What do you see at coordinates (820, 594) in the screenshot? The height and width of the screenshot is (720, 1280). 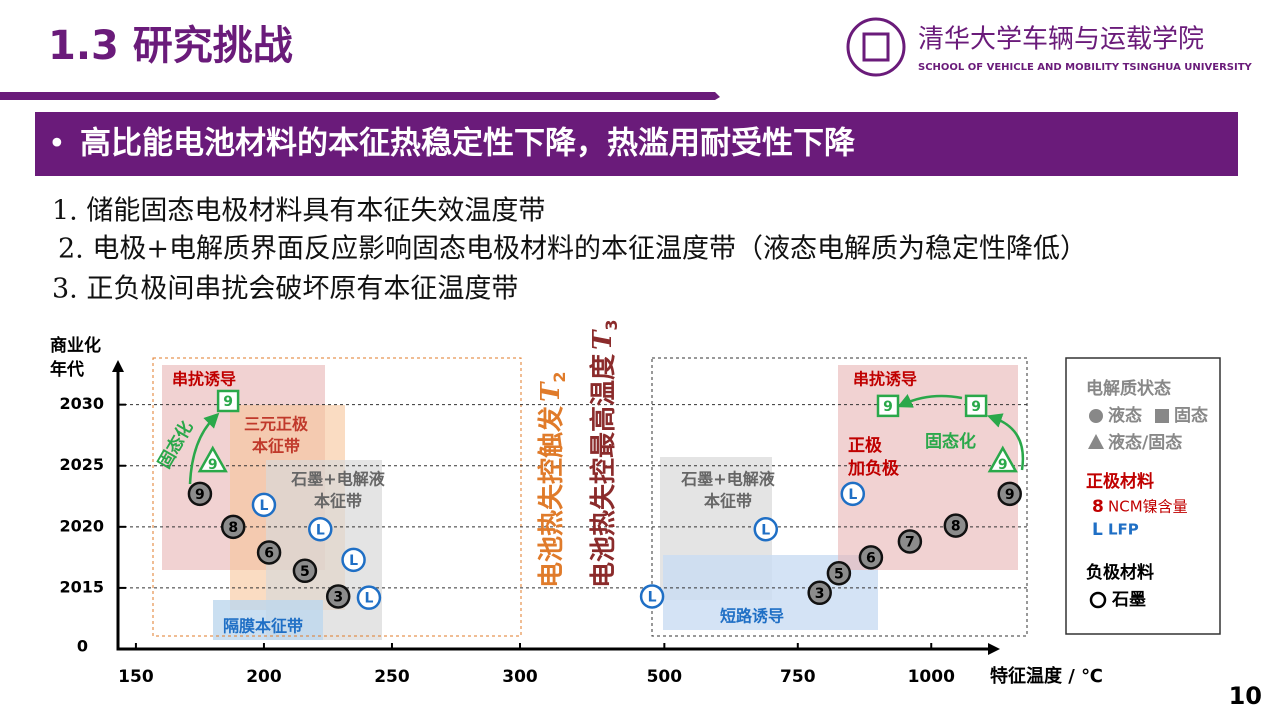 I see `marker-label: 3` at bounding box center [820, 594].